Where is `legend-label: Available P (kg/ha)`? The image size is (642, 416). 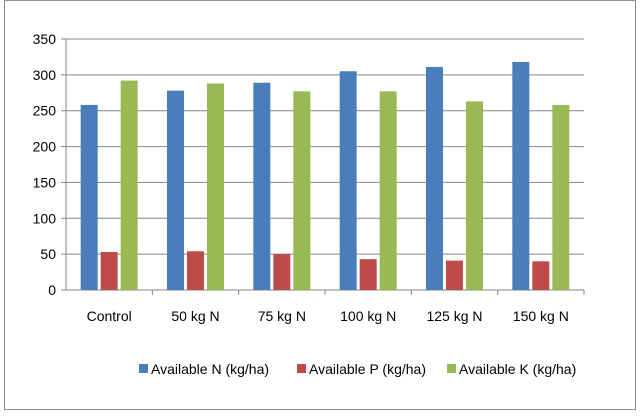
legend-label: Available P (kg/ha) is located at coordinates (367, 369).